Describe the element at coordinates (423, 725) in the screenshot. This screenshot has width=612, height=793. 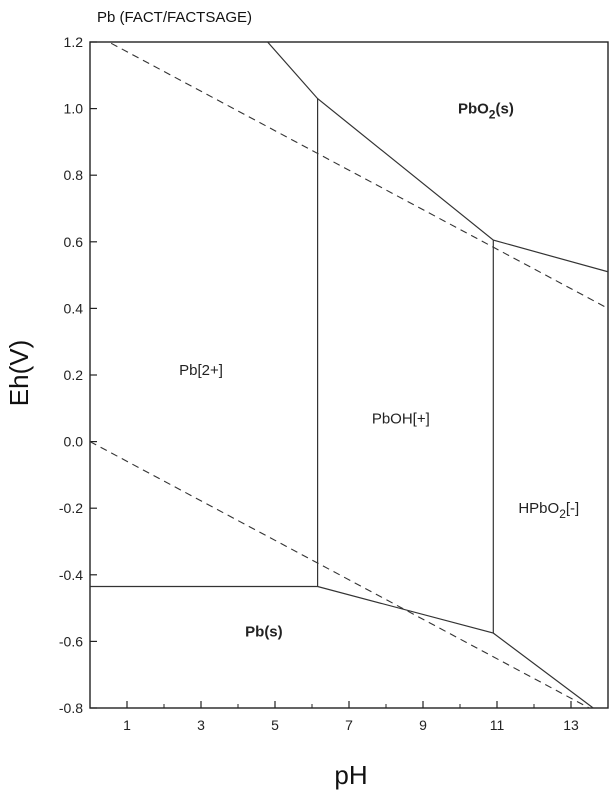
I see `x-tick-label: 9` at that location.